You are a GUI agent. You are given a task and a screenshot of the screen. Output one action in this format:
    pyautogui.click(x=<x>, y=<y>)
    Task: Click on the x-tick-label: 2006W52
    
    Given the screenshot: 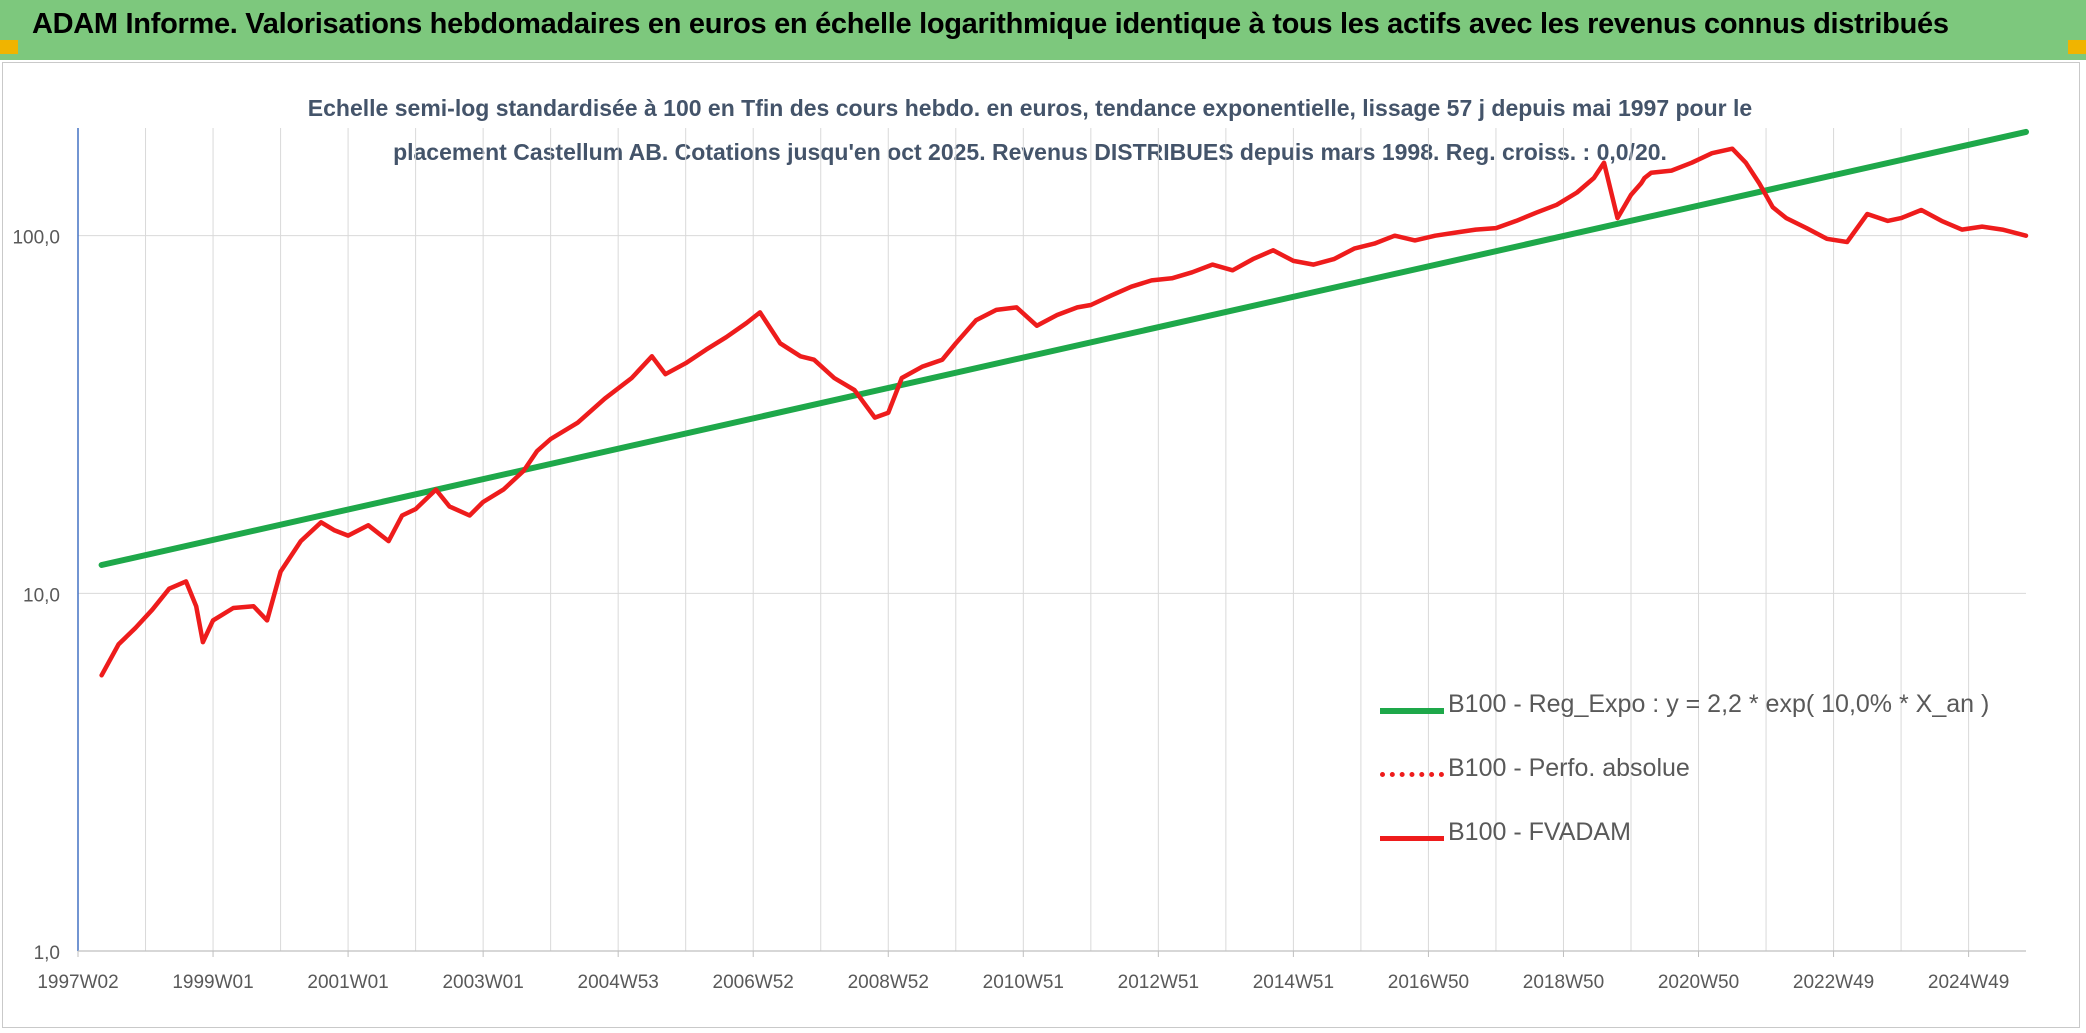 What is the action you would take?
    pyautogui.click(x=753, y=982)
    